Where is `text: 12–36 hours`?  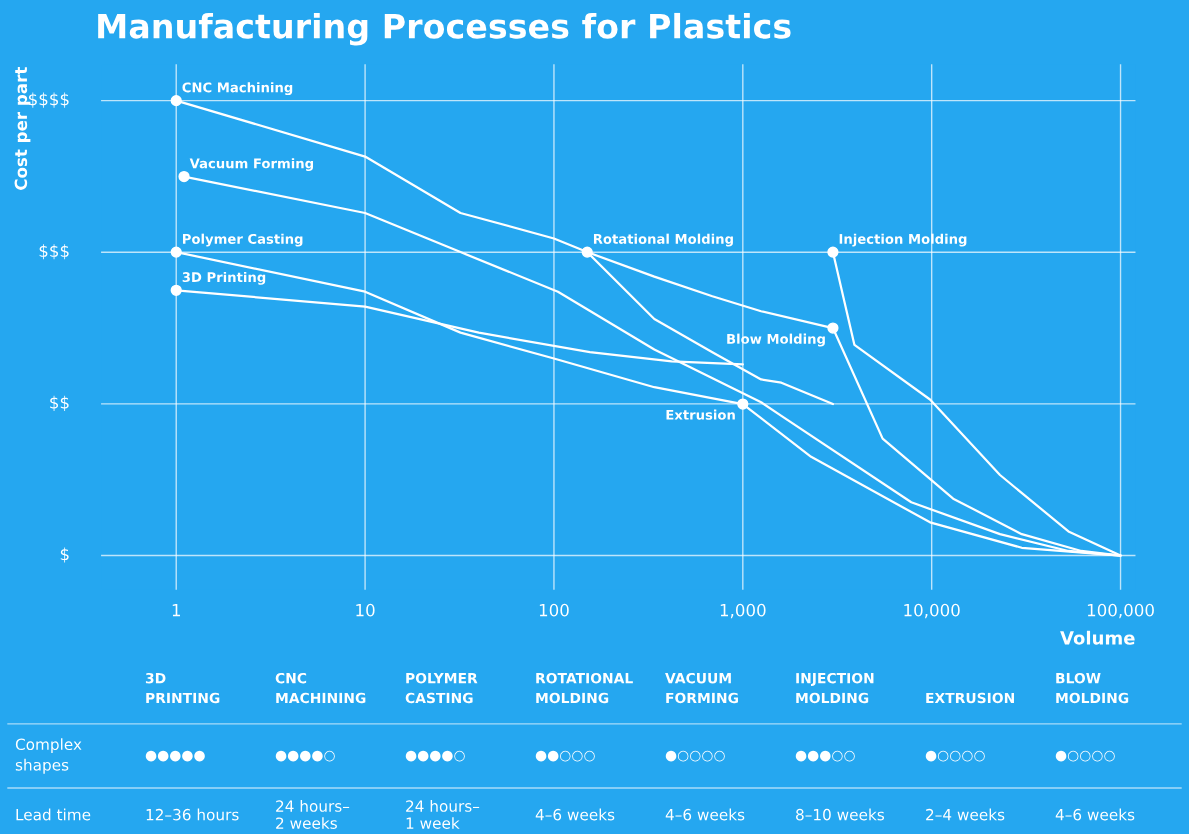
text: 12–36 hours is located at coordinates (192, 814).